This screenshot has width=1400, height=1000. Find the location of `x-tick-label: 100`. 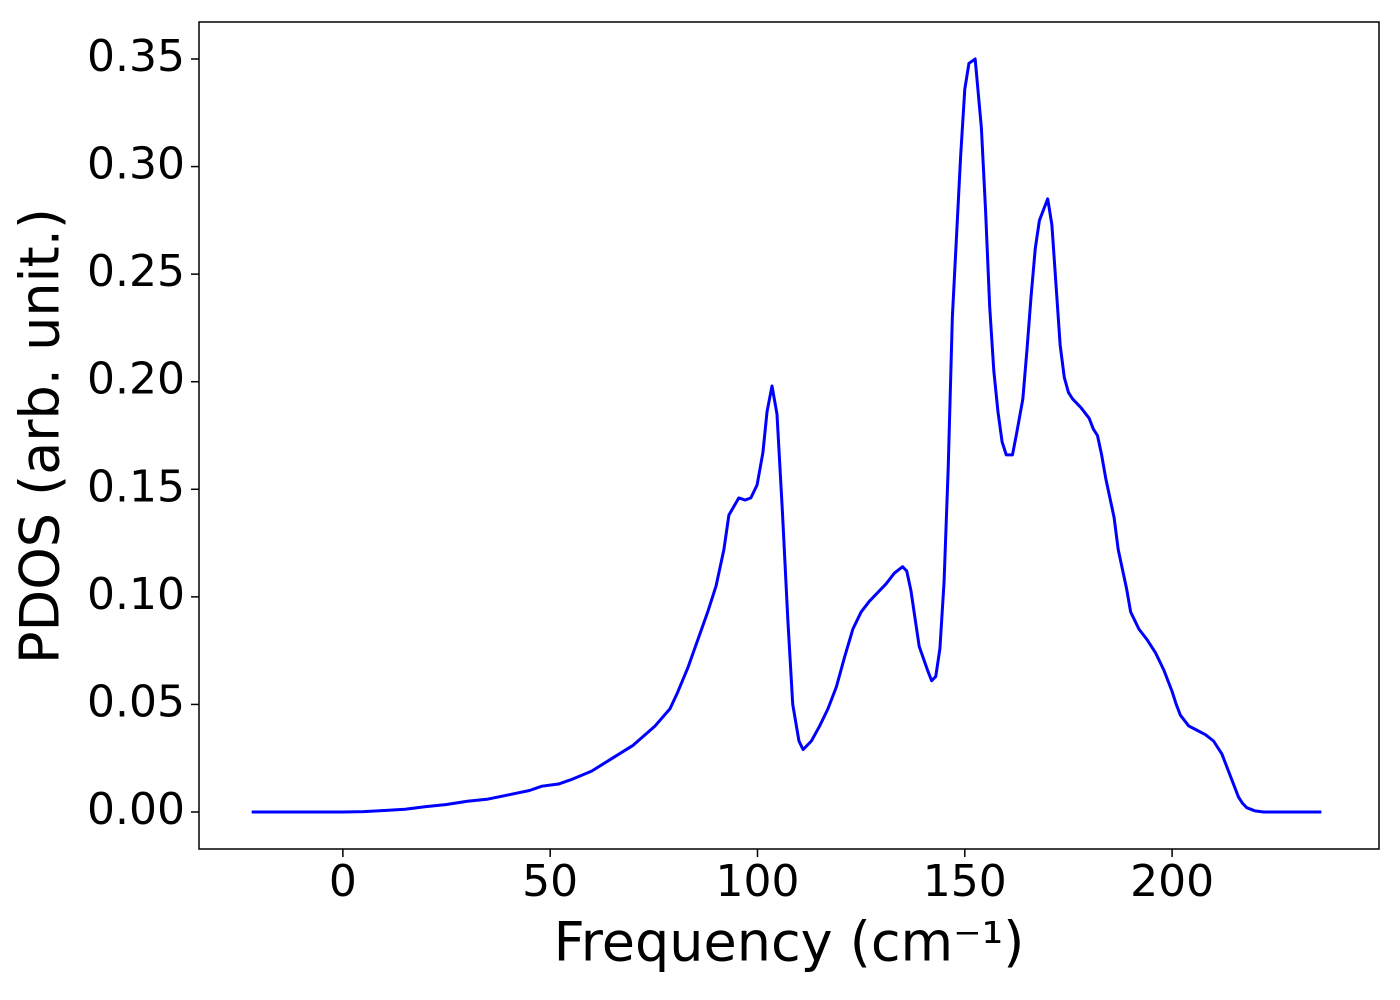

x-tick-label: 100 is located at coordinates (757, 881).